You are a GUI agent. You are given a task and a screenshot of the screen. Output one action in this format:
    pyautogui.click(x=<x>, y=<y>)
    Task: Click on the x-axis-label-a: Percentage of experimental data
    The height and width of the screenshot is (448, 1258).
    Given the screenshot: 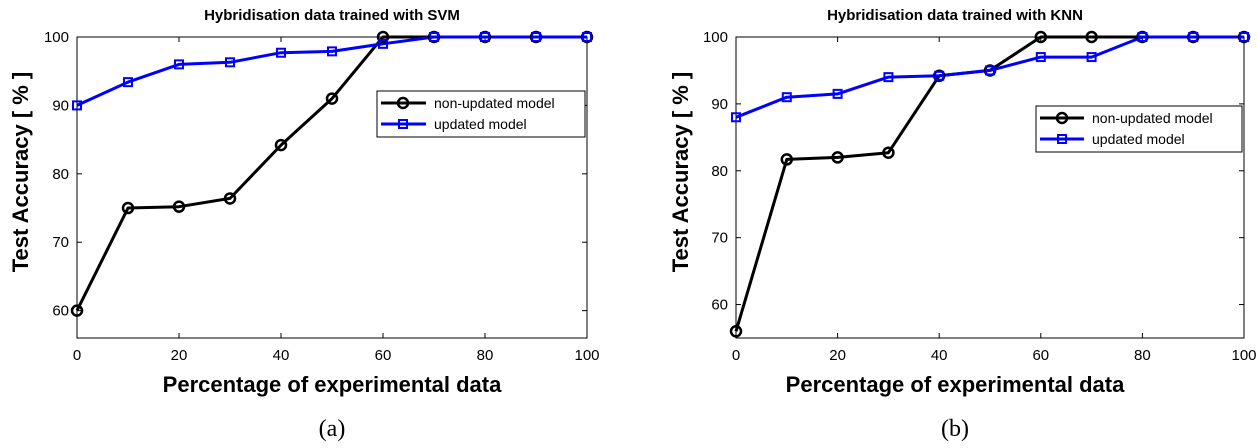 What is the action you would take?
    pyautogui.click(x=332, y=384)
    